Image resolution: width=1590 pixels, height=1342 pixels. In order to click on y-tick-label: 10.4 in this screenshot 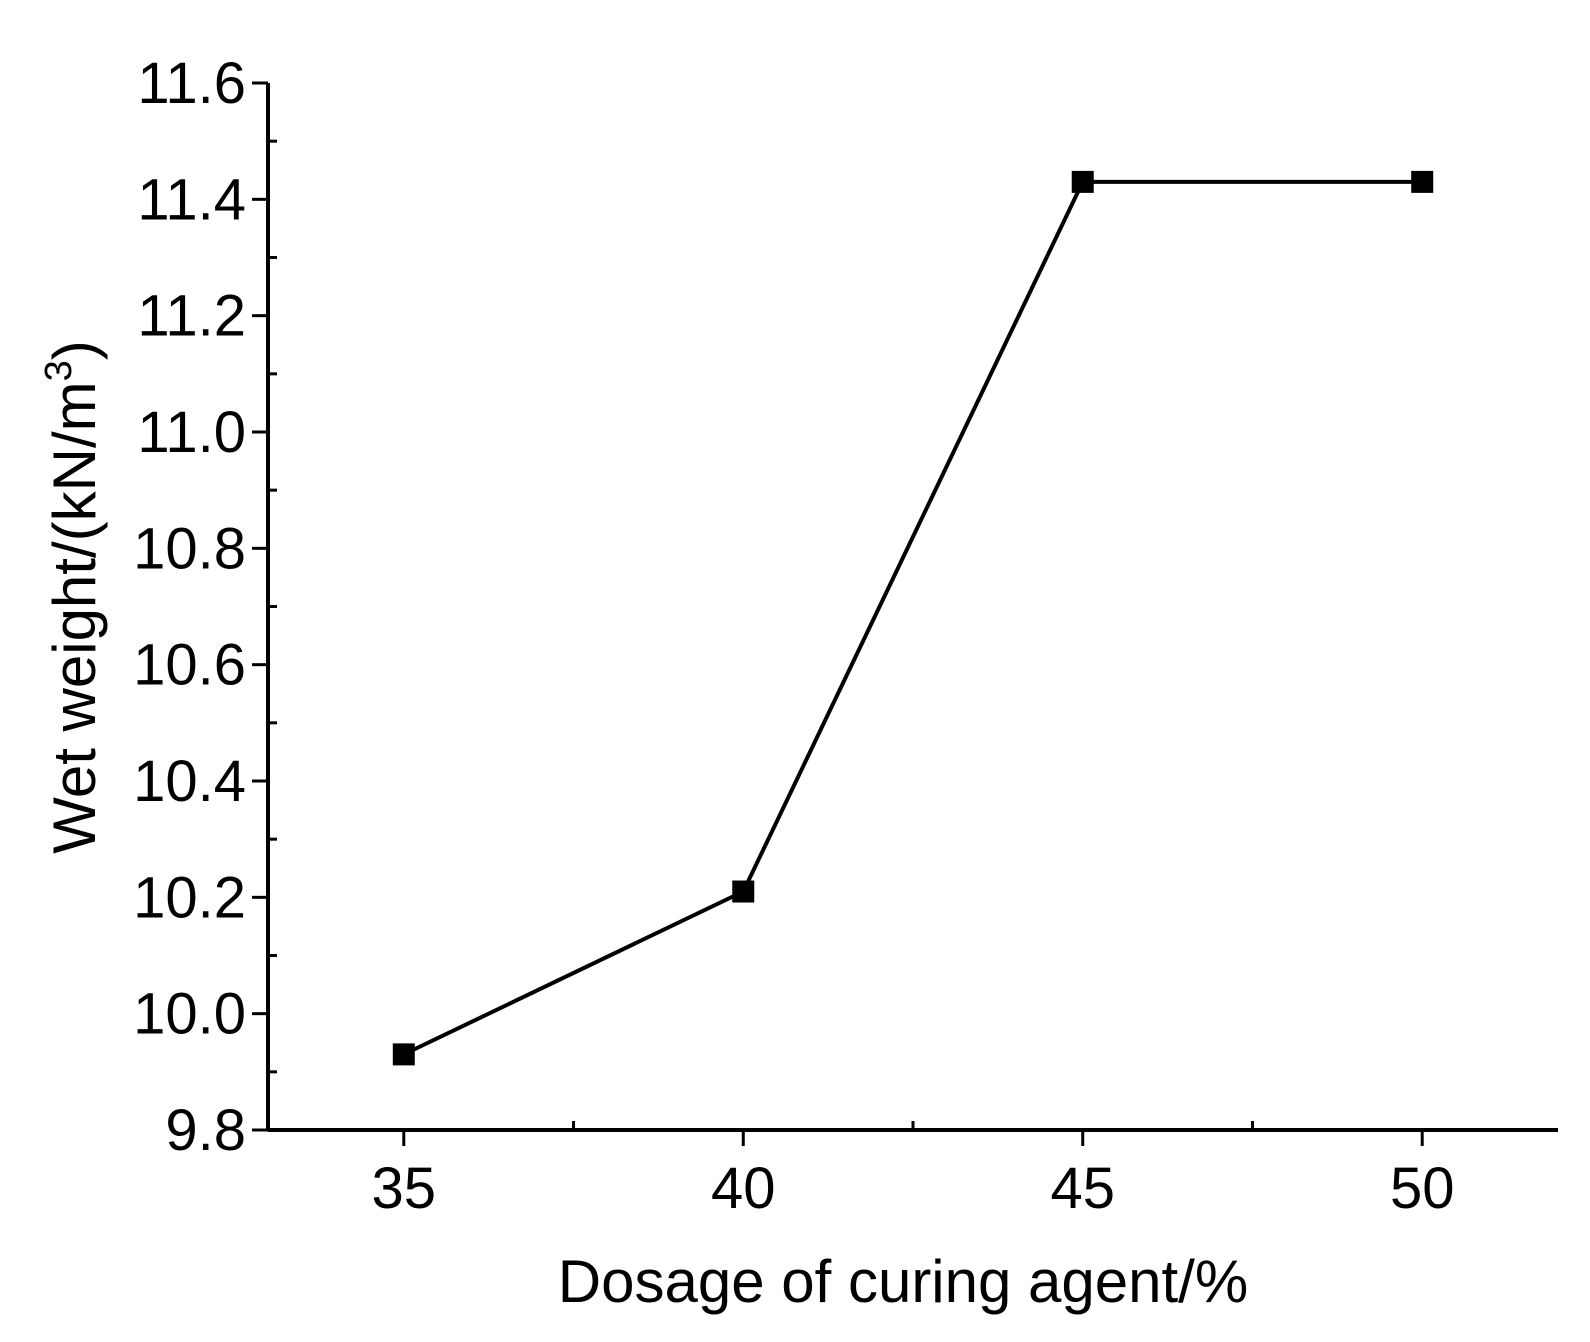, I will do `click(189, 781)`.